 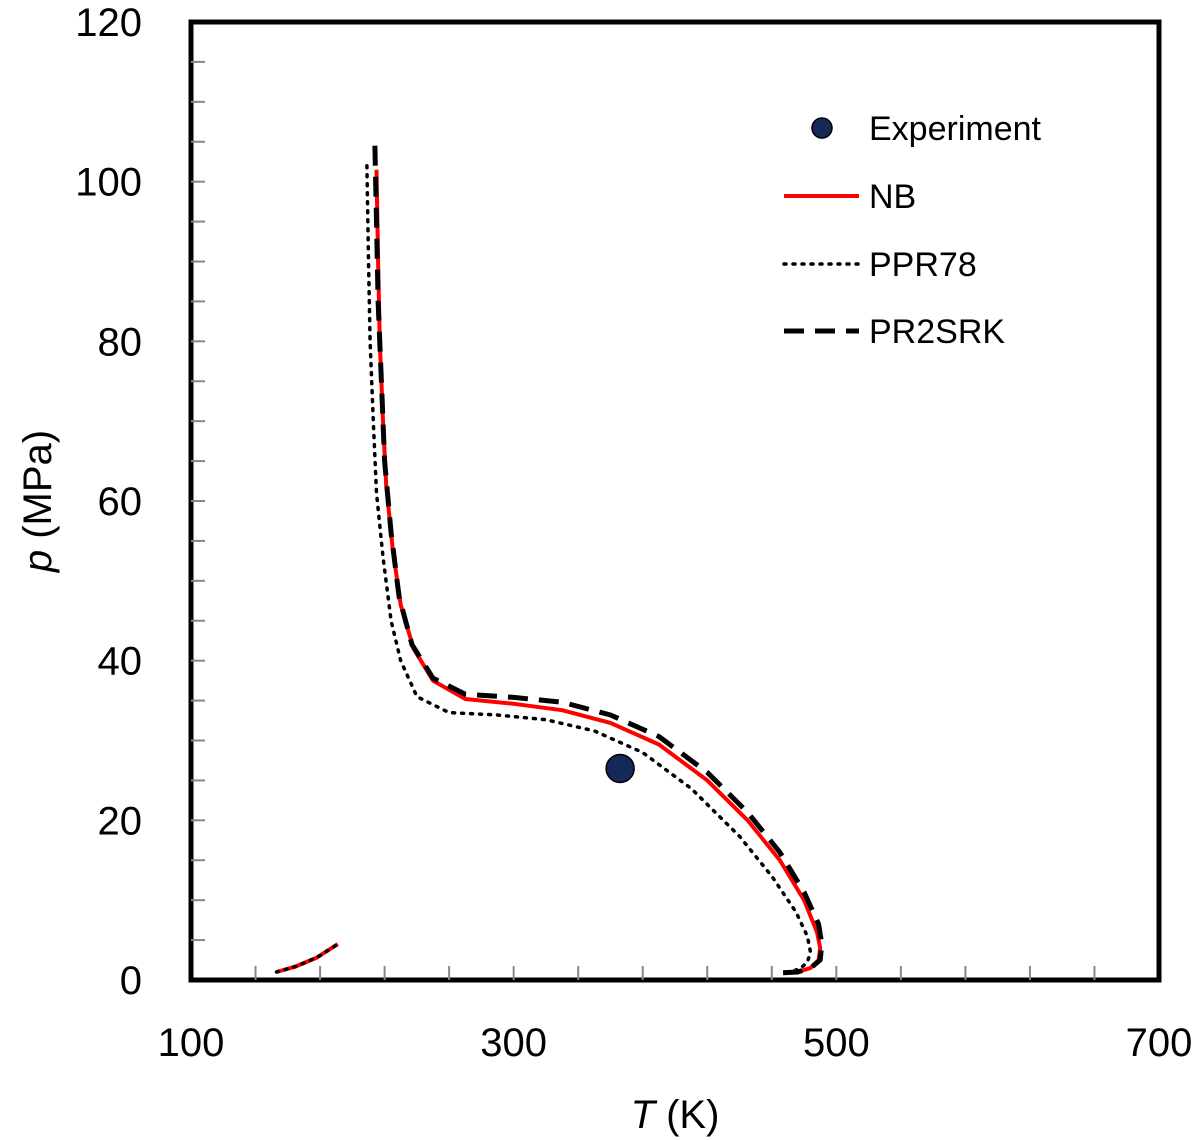 I want to click on legend-pr2srk-label: PR2SRK, so click(x=937, y=332).